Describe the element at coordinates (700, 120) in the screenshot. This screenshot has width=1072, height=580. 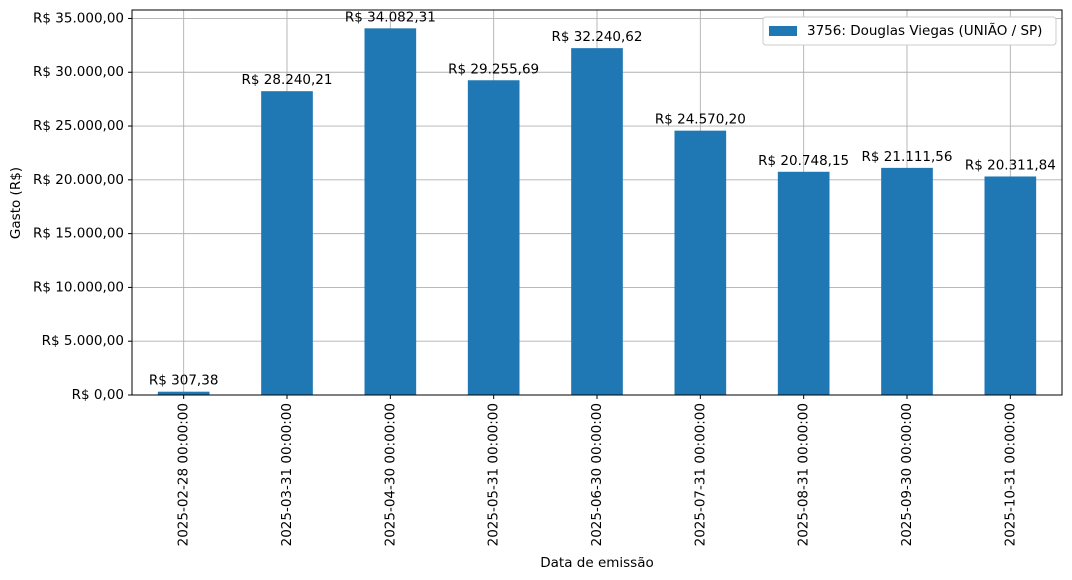
I see `value-label: R$ 24.570,20` at that location.